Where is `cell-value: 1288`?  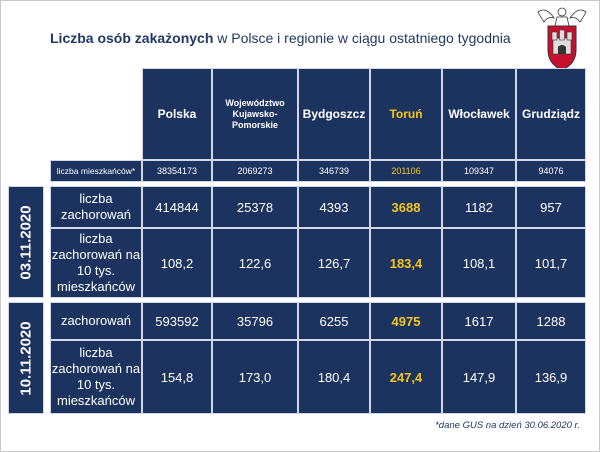
cell-value: 1288 is located at coordinates (551, 321).